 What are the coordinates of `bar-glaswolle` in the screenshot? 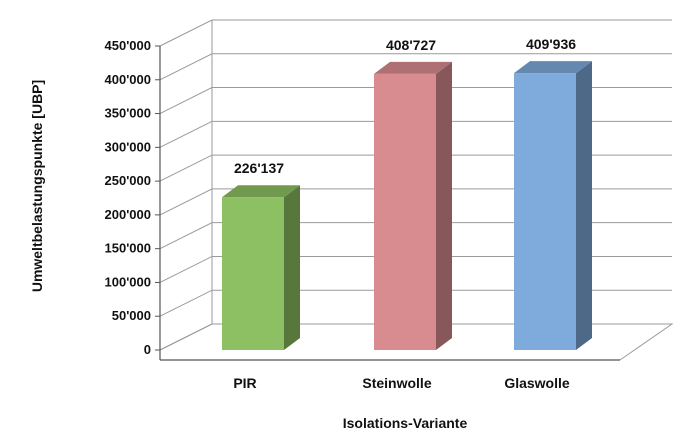 It's located at (553, 205).